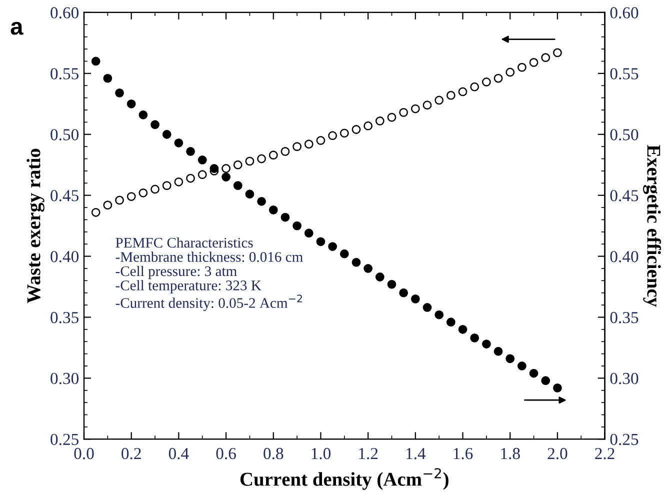 Image resolution: width=672 pixels, height=499 pixels. Describe the element at coordinates (35, 226) in the screenshot. I see `y-axis-title: Waste exergy ratio` at that location.